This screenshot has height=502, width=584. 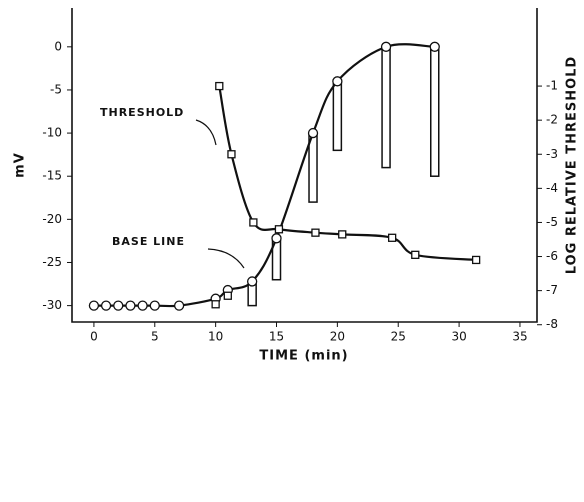 What do you see at coordinates (20, 165) in the screenshot?
I see `y-axis-title: mV` at bounding box center [20, 165].